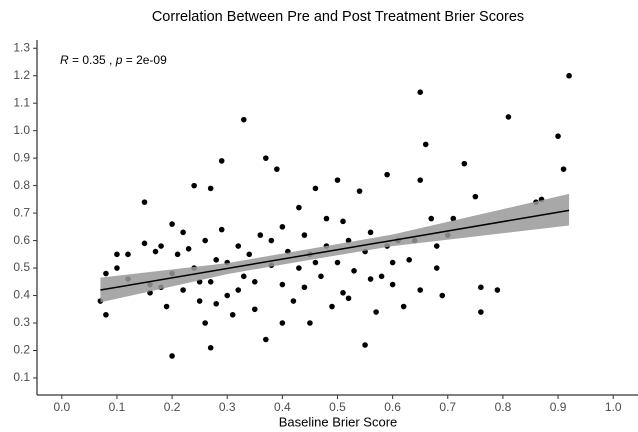 The width and height of the screenshot is (638, 432). Describe the element at coordinates (21, 240) in the screenshot. I see `y-tick-label: 0.6` at that location.